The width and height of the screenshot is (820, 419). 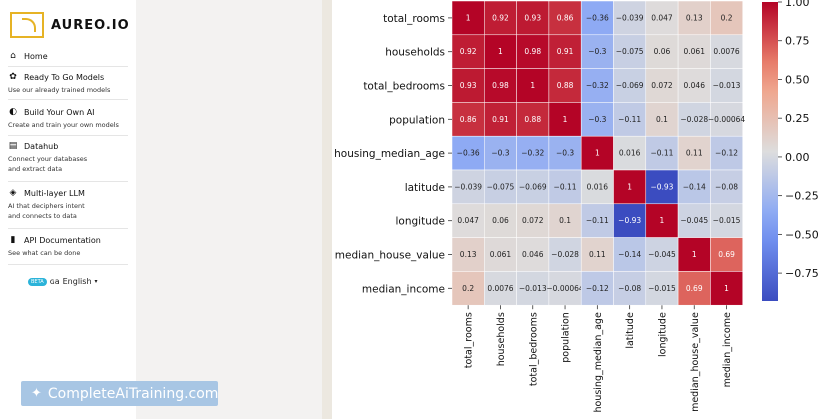 What do you see at coordinates (694, 220) in the screenshot?
I see `cell-value: −0.045` at bounding box center [694, 220].